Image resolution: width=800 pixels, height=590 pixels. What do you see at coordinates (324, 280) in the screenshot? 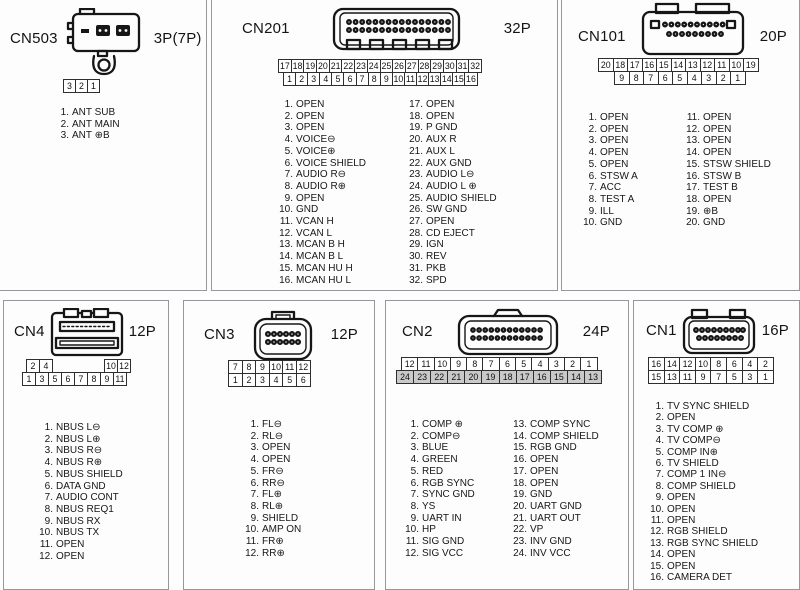
I see `pin-label: MCAN HU L` at bounding box center [324, 280].